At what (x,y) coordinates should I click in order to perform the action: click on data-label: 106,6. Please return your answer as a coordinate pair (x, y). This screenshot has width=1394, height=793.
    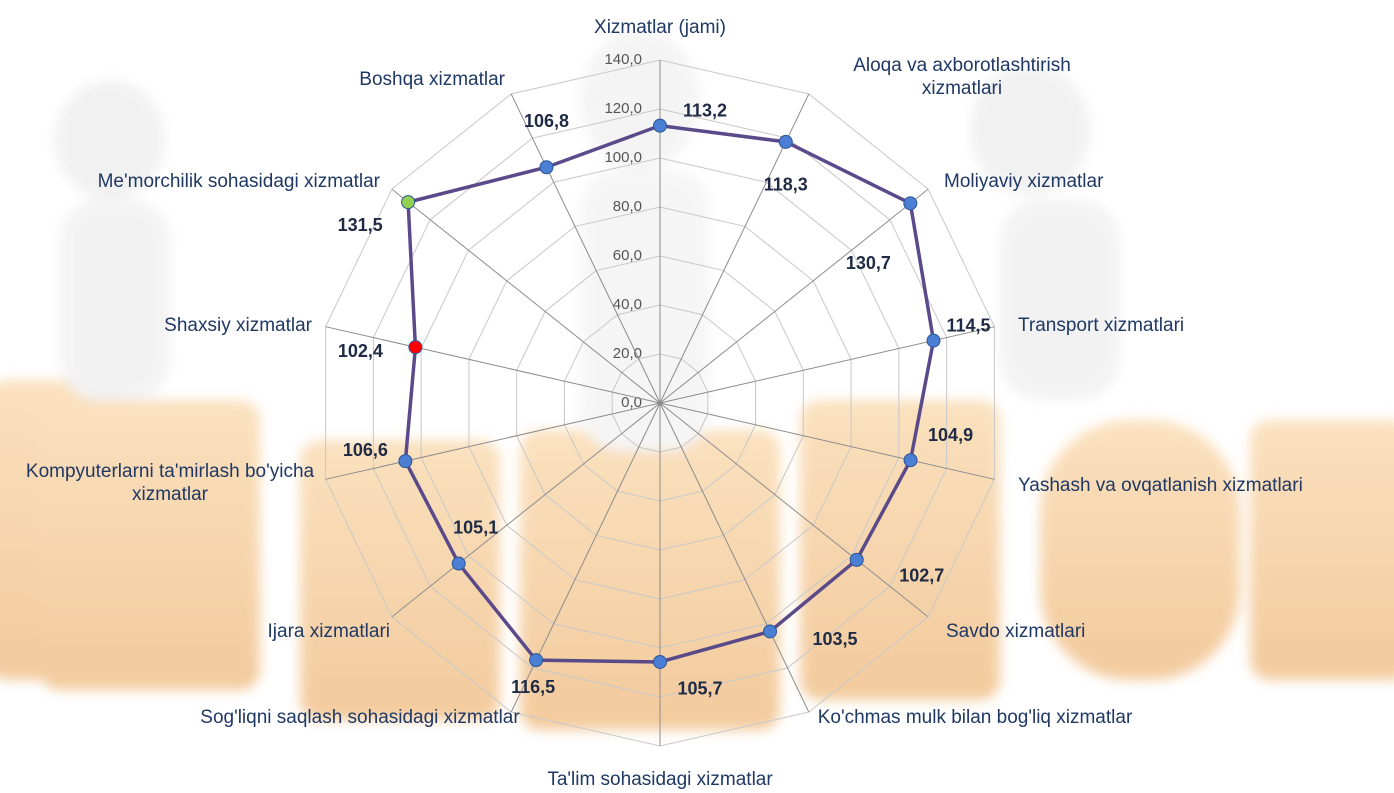
    Looking at the image, I should click on (365, 450).